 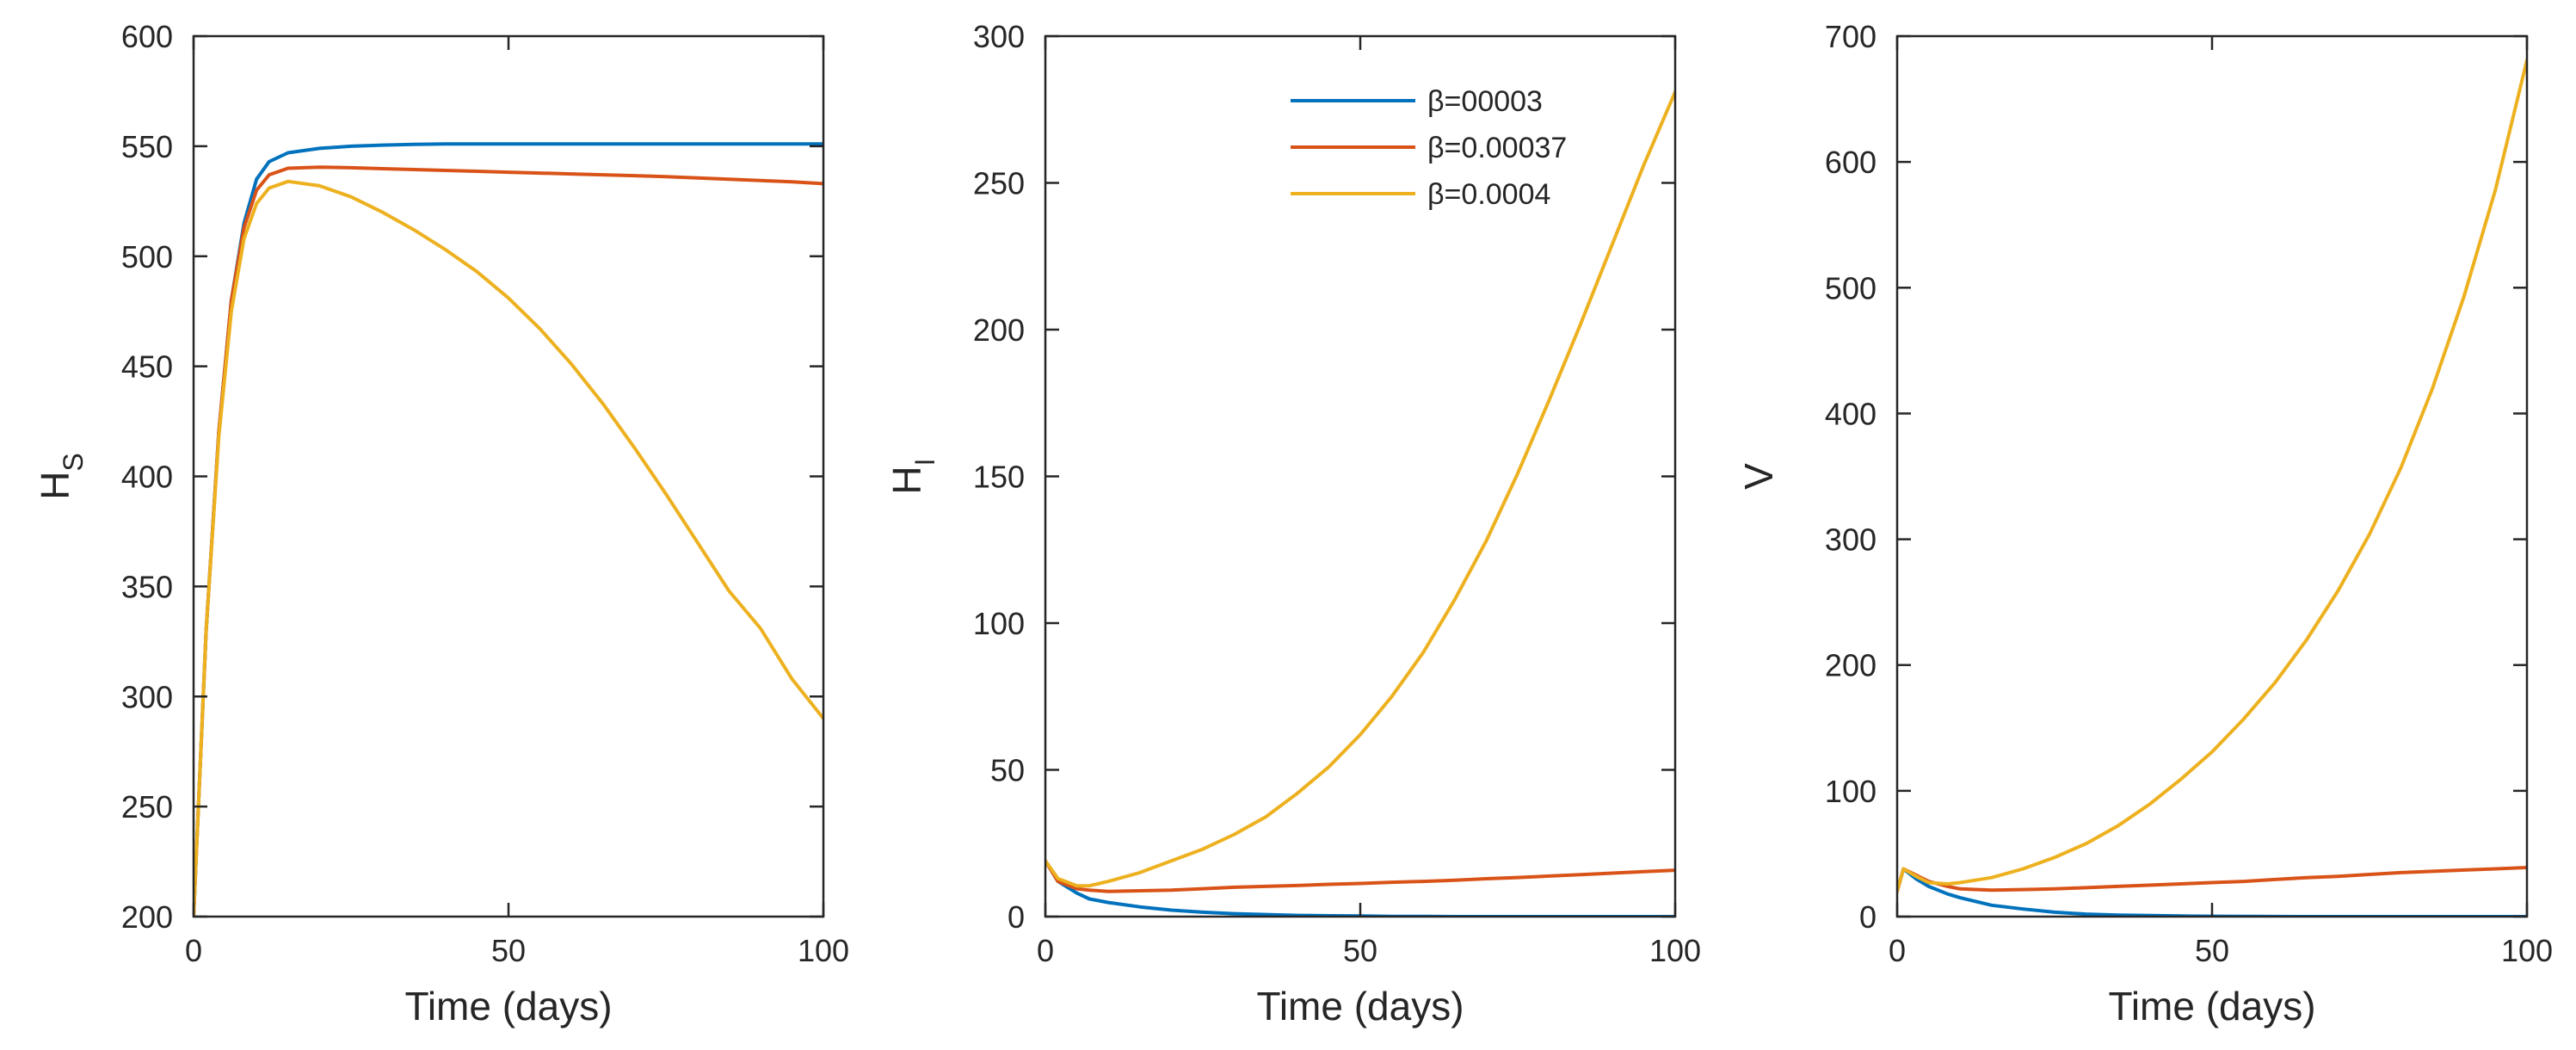 What do you see at coordinates (1759, 476) in the screenshot?
I see `y-axis-label: V` at bounding box center [1759, 476].